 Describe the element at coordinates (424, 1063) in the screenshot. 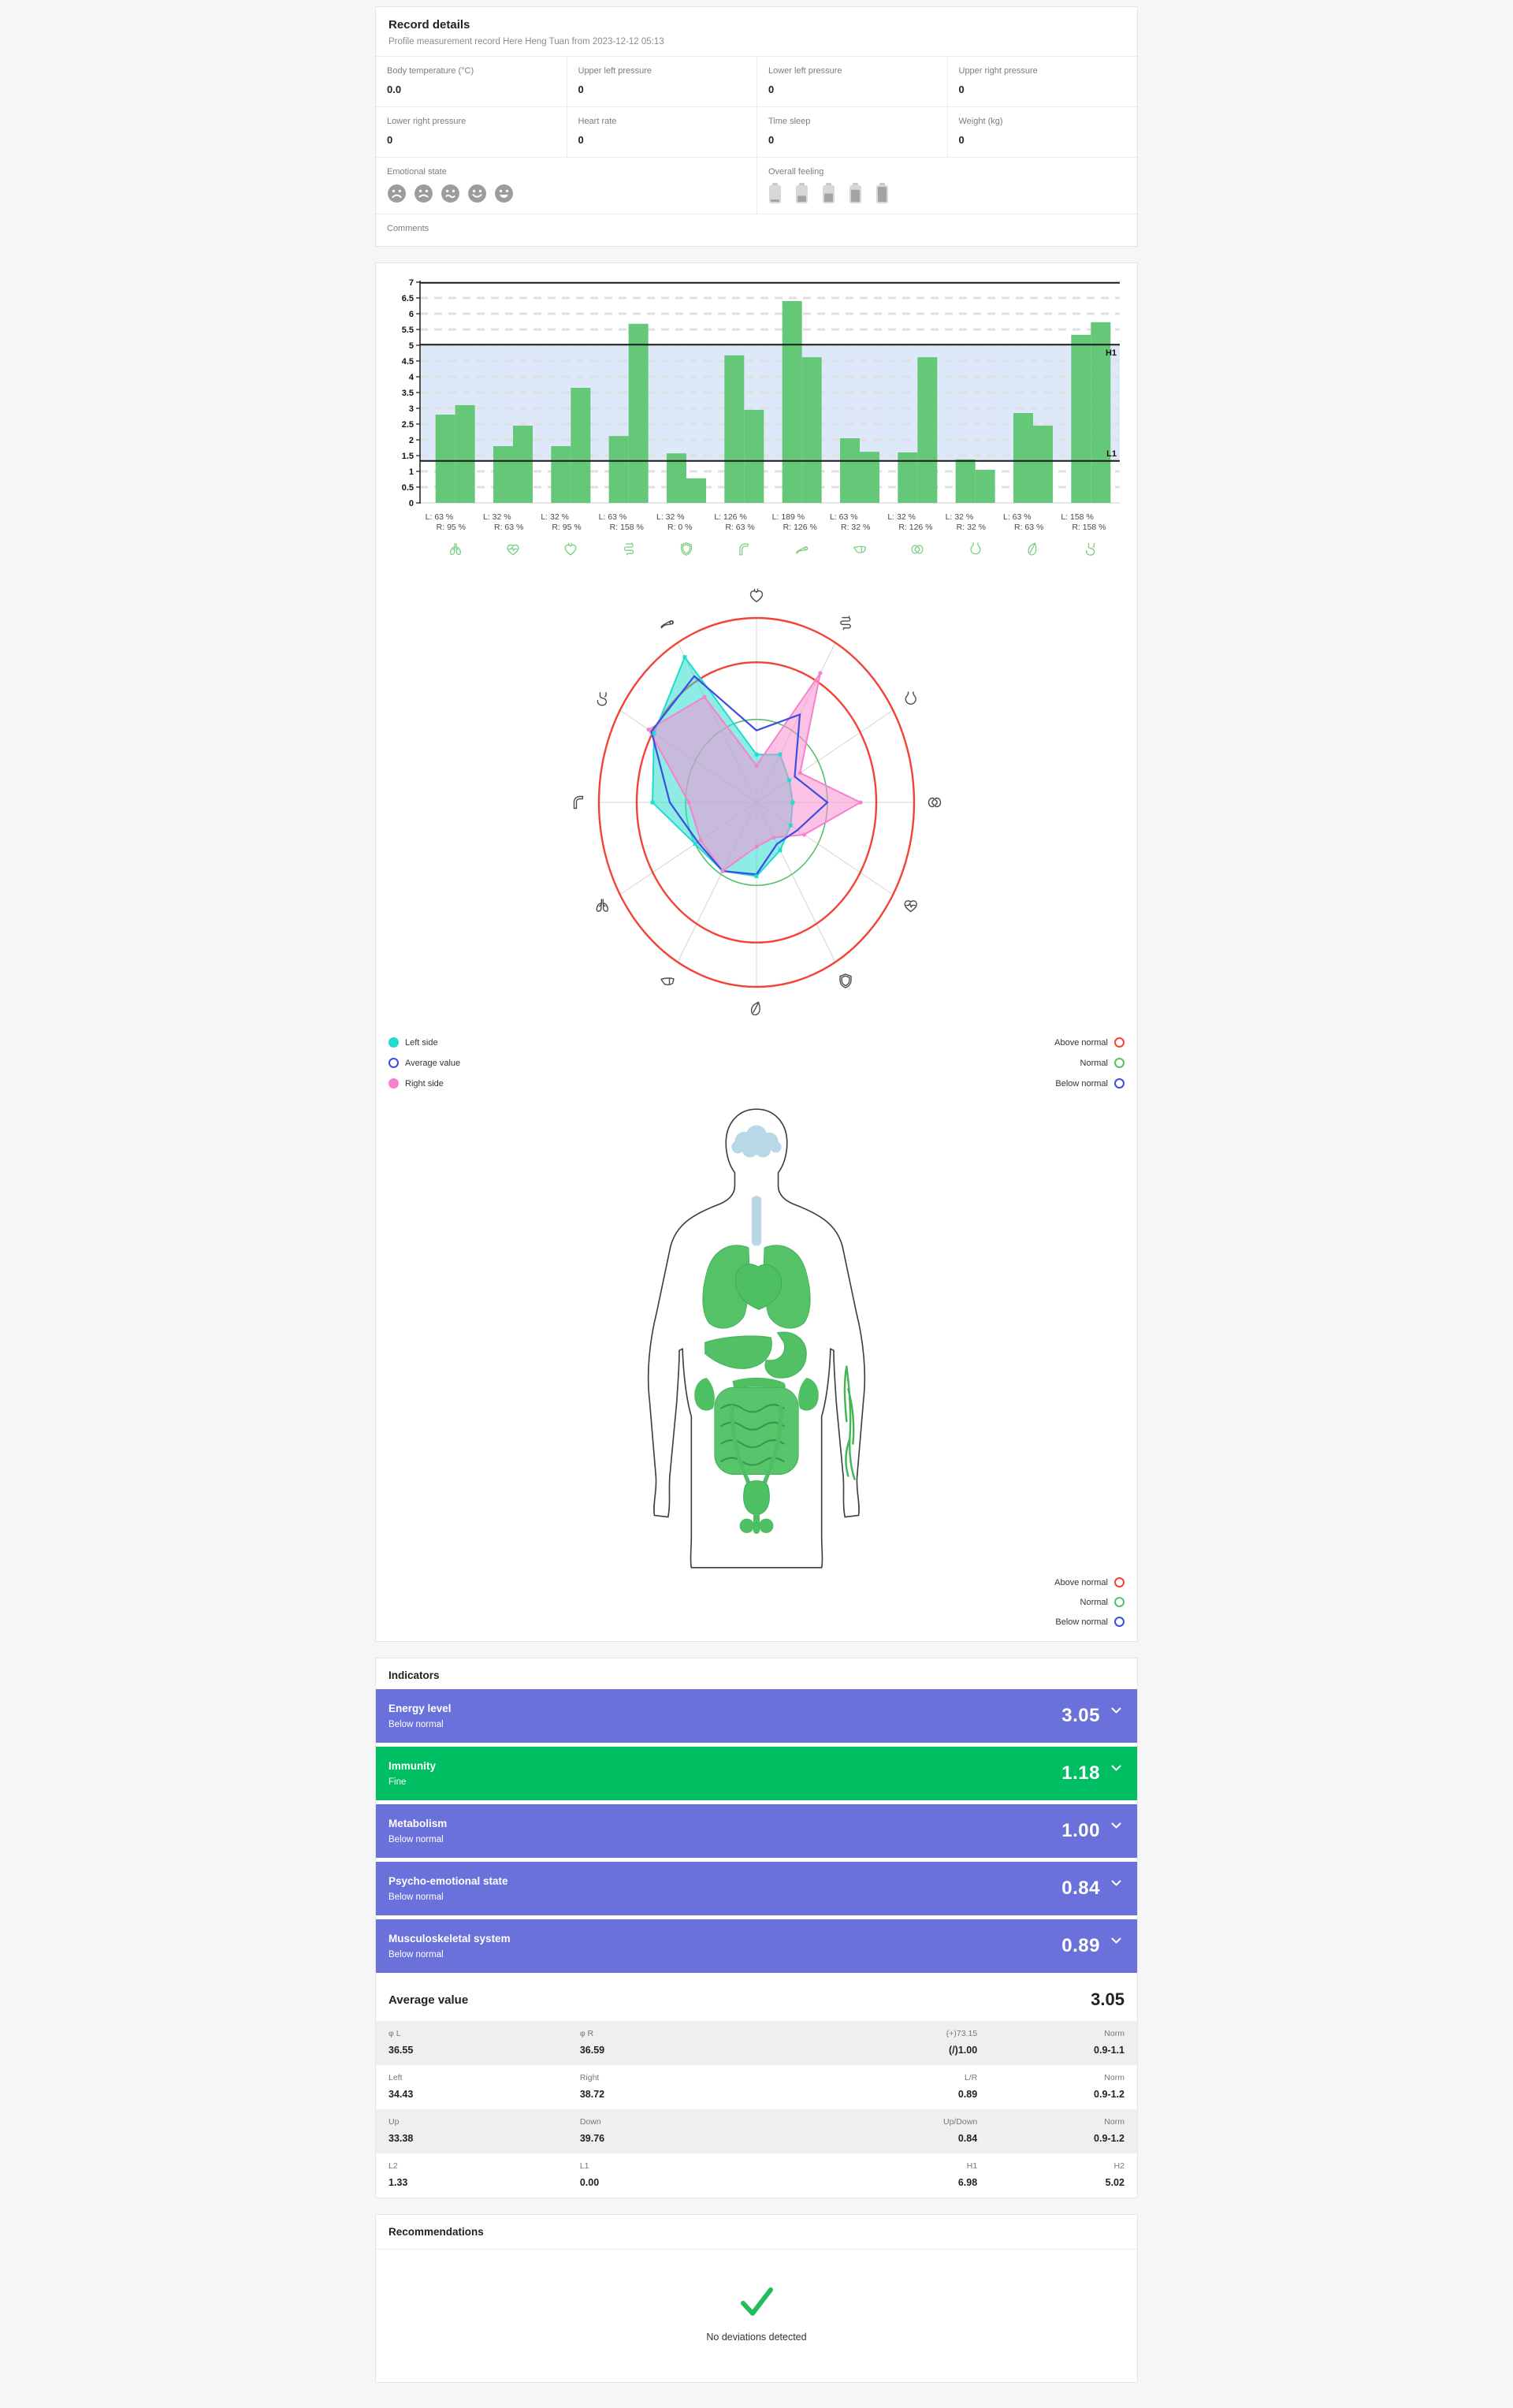

I see `legend-item-average-value: Average value` at that location.